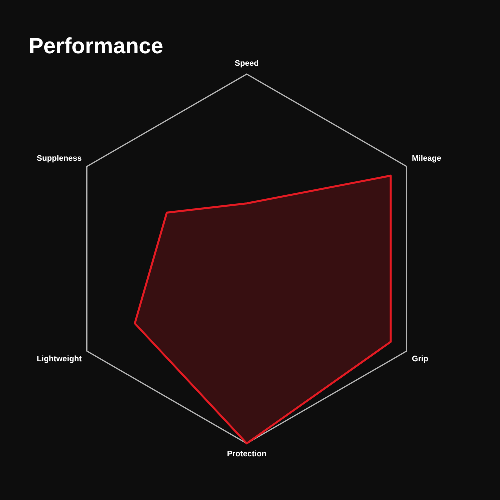 The height and width of the screenshot is (500, 500). I want to click on spoke-label: Suppleness, so click(59, 159).